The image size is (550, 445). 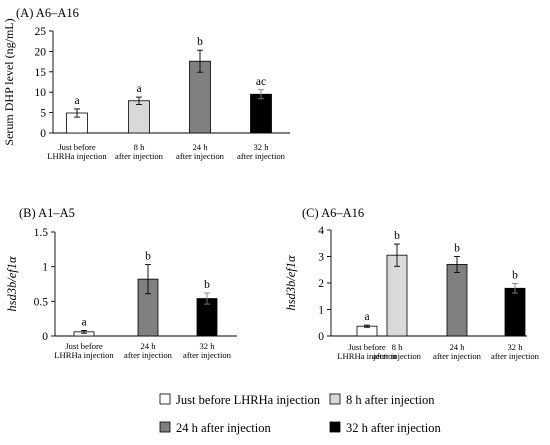 I want to click on y-tick-label: 10, so click(x=41, y=93).